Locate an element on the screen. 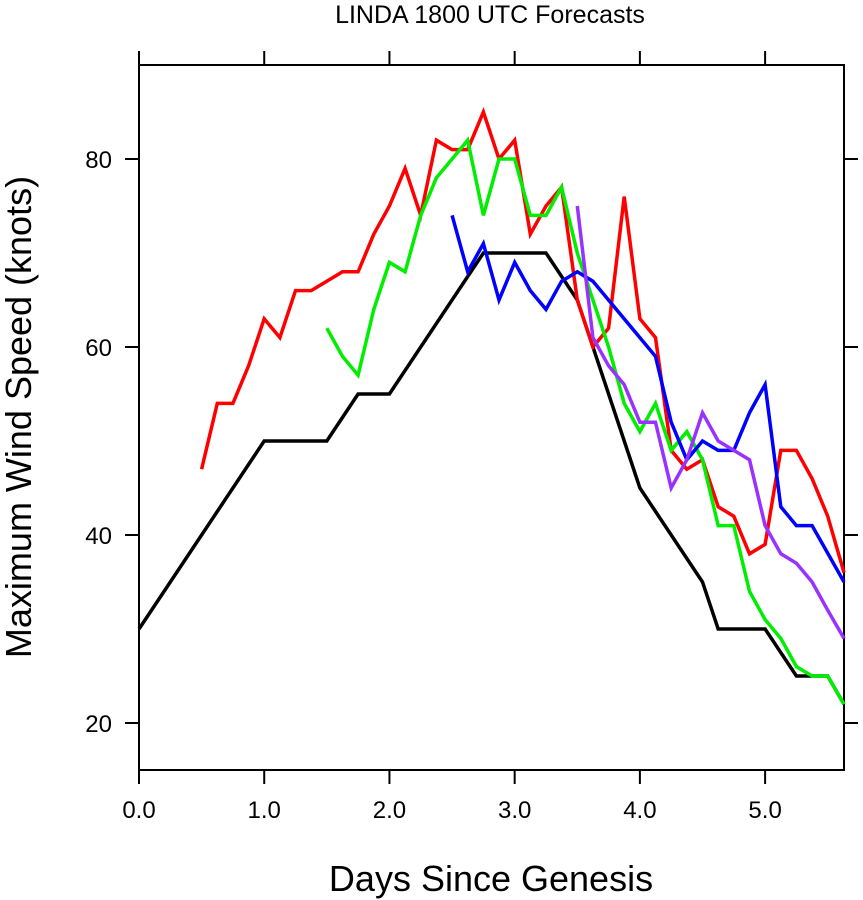 The image size is (863, 900). x-tick-label: 5.0 is located at coordinates (764, 810).